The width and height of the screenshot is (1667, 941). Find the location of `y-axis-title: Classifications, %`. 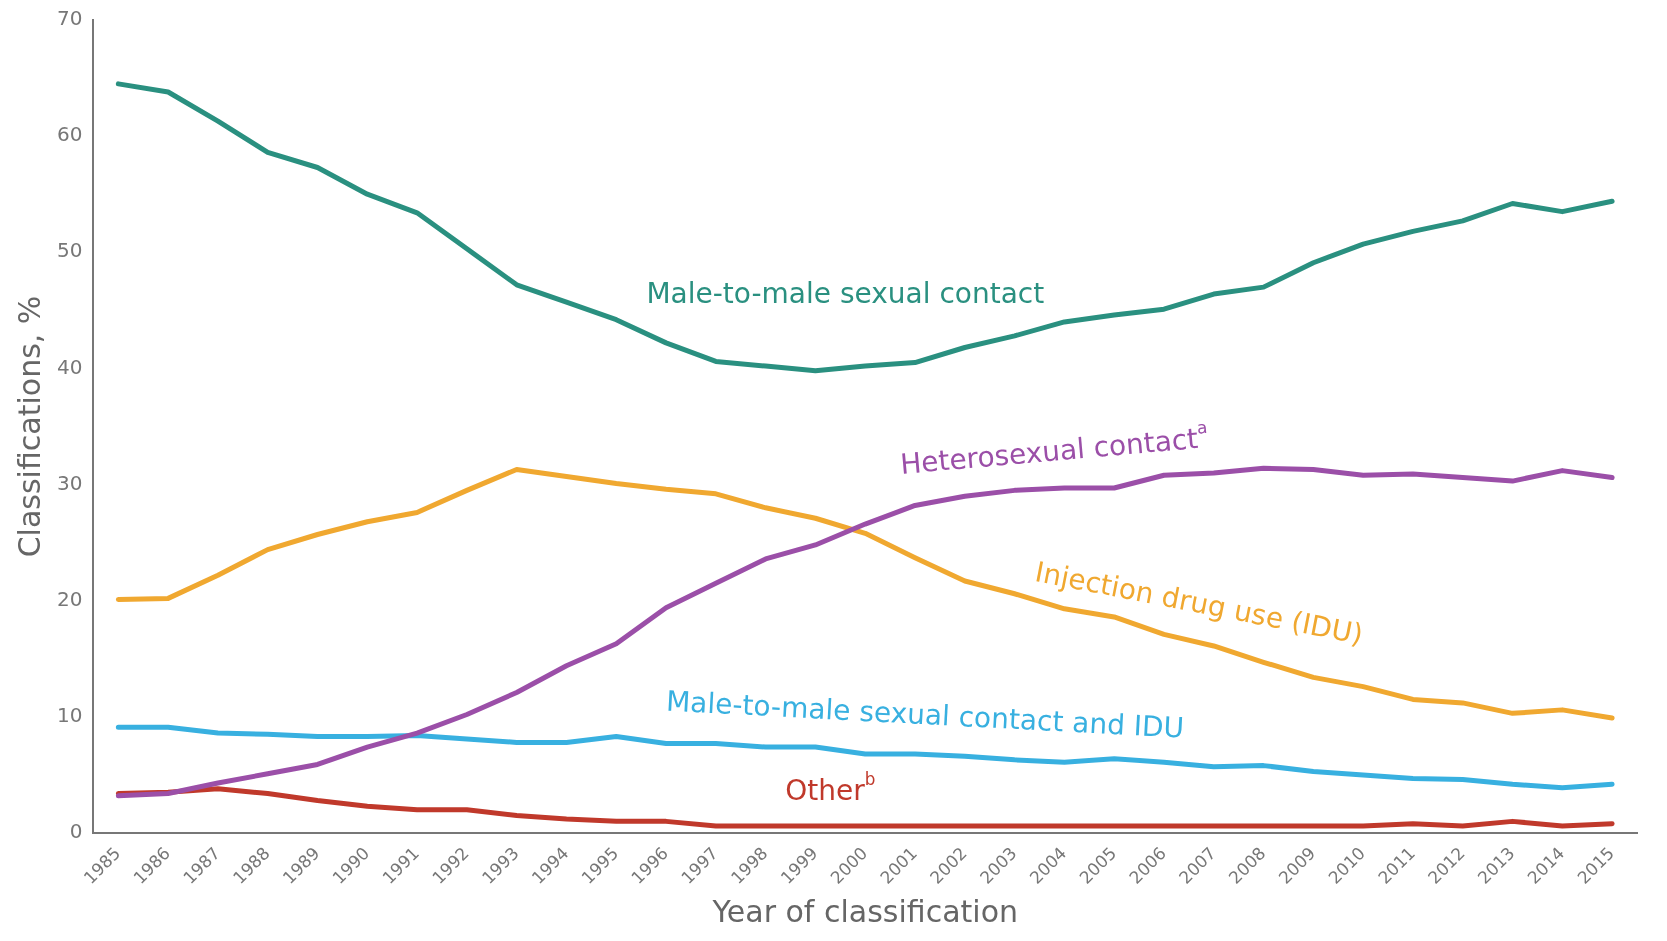

y-axis-title: Classifications, % is located at coordinates (29, 426).